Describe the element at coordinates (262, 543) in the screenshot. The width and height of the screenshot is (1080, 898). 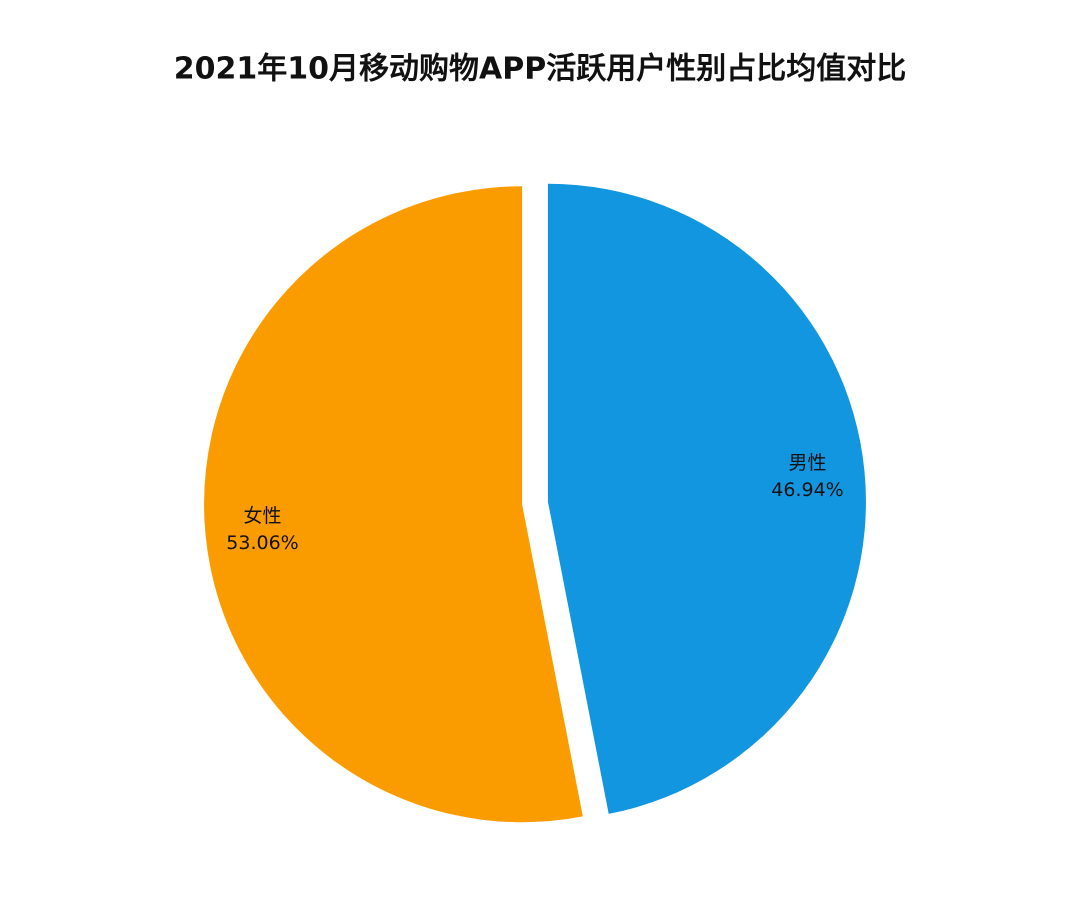
I see `slice-value-label: 53.06%` at that location.